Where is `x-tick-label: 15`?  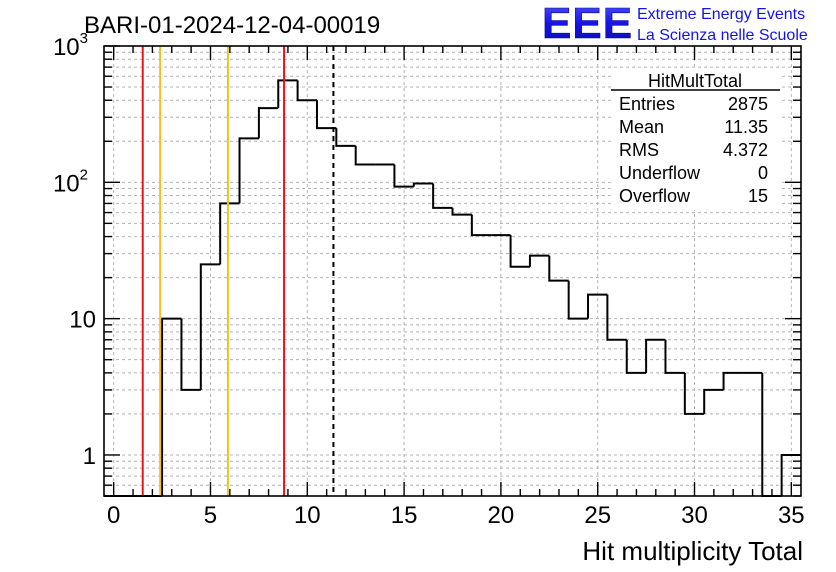
x-tick-label: 15 is located at coordinates (404, 515).